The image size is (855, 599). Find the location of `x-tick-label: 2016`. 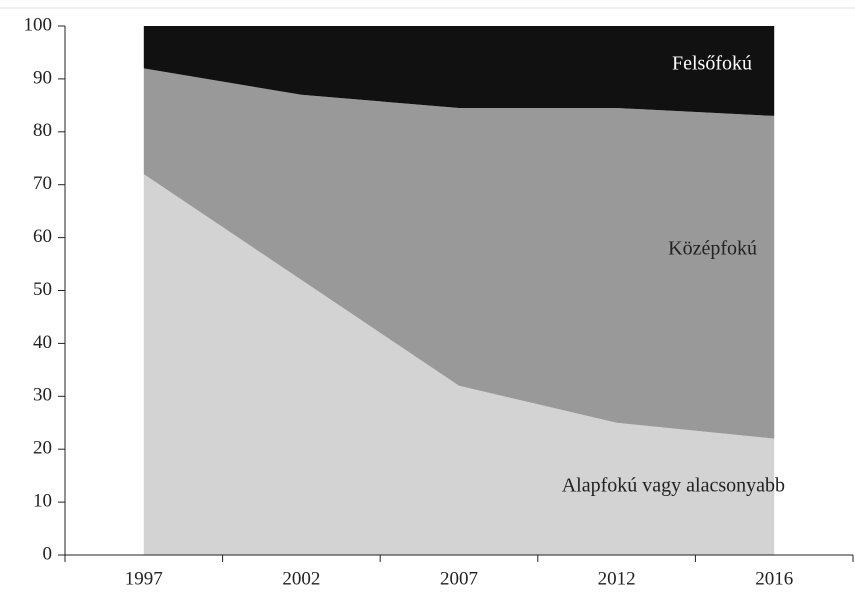

x-tick-label: 2016 is located at coordinates (774, 578).